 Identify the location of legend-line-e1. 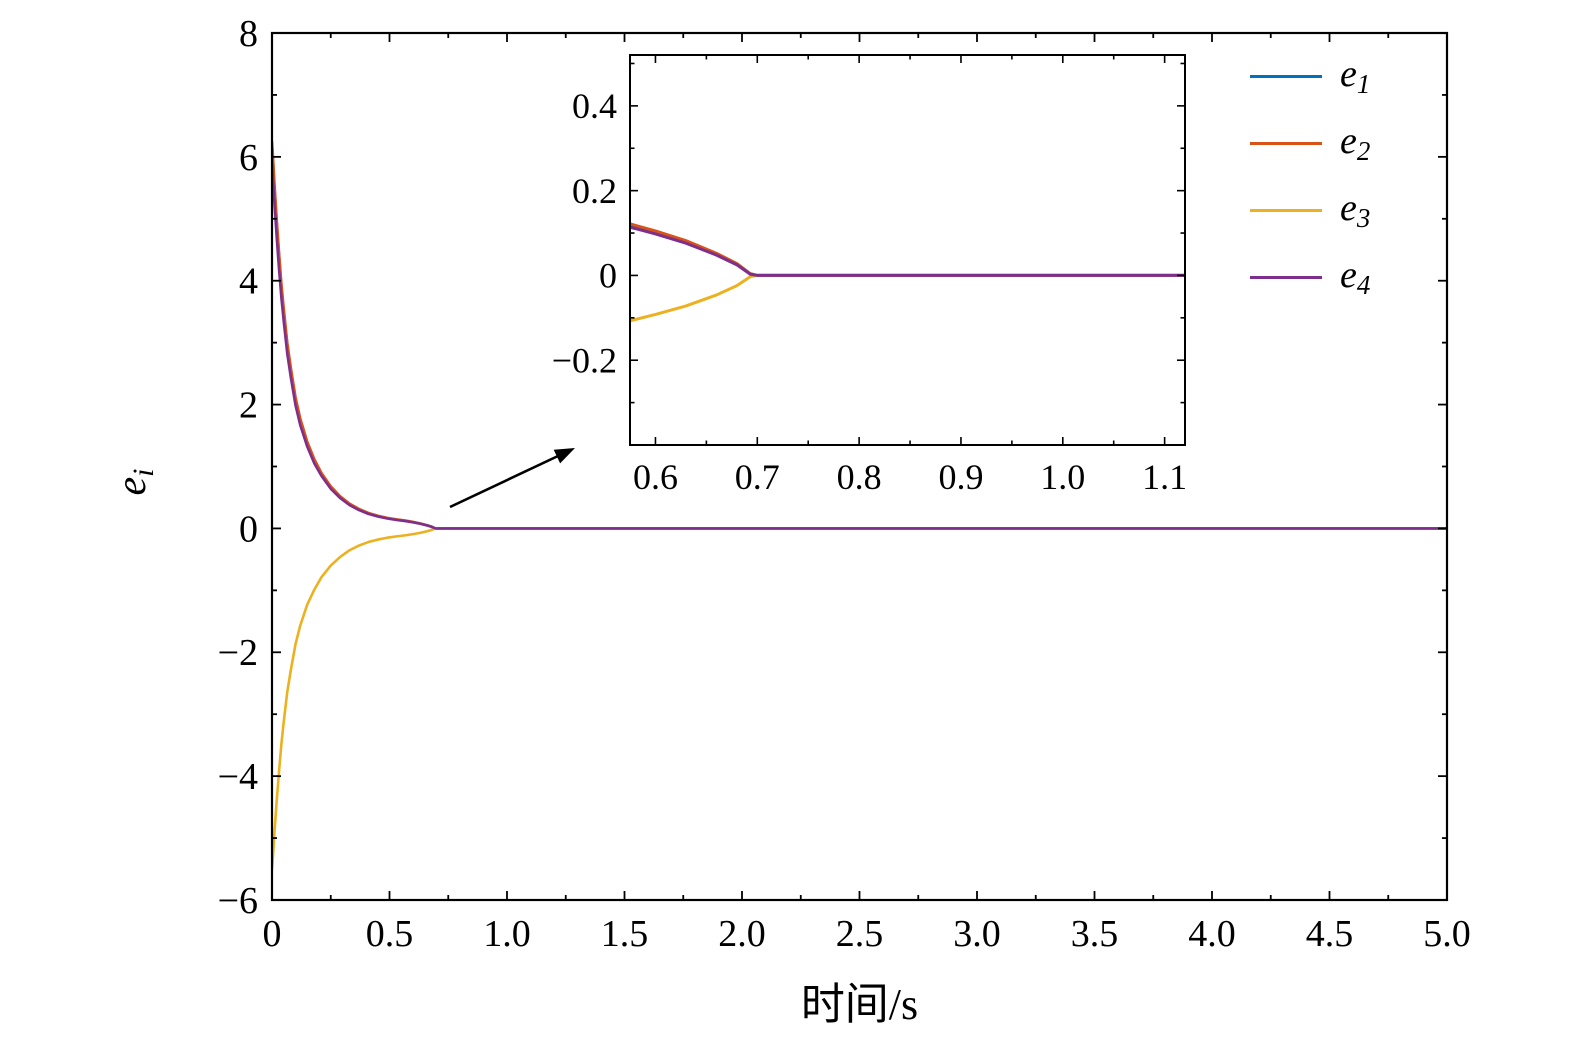
(1286, 76).